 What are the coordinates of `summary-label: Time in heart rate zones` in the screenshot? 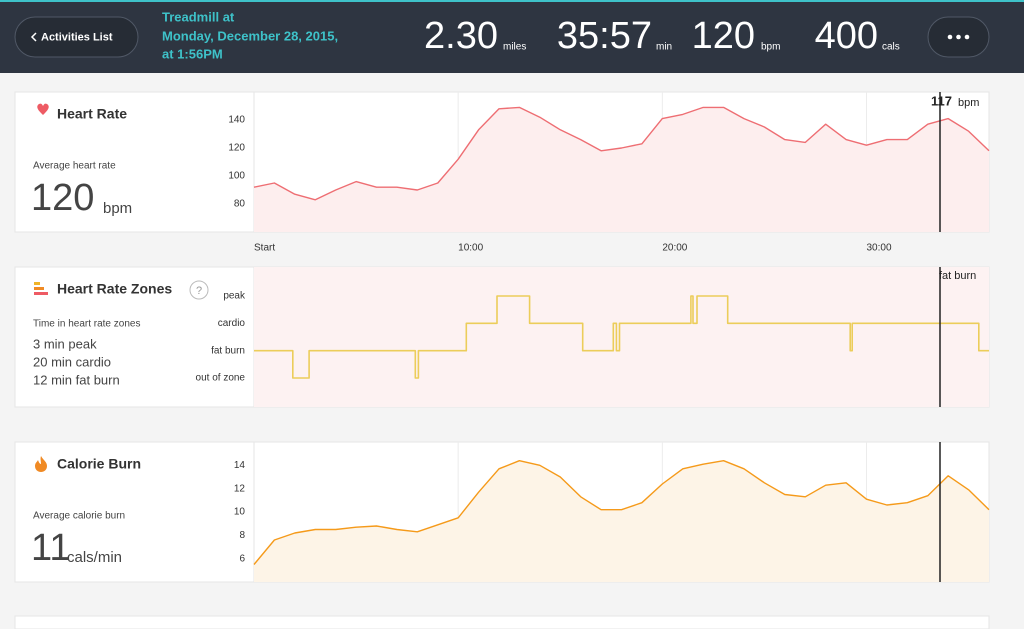 It's located at (86, 324).